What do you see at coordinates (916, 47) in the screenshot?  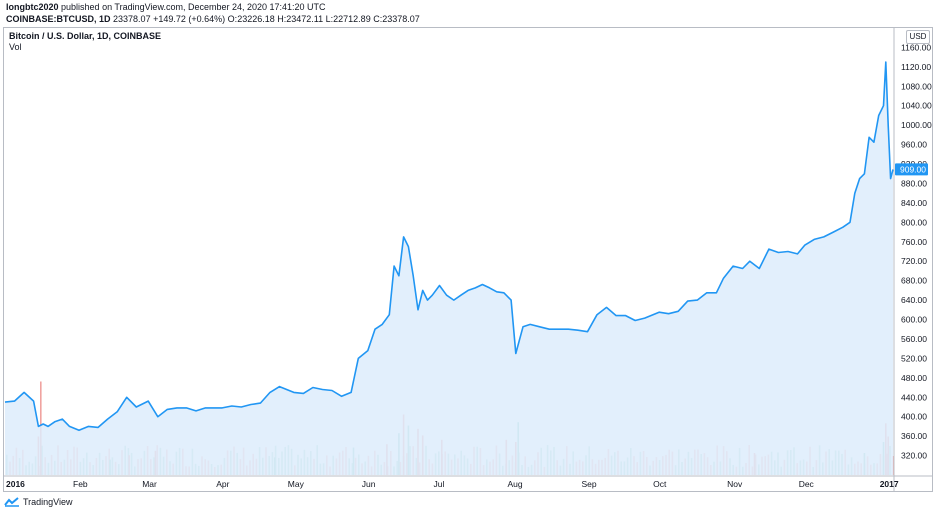 I see `price-tick-label: 1160.00` at bounding box center [916, 47].